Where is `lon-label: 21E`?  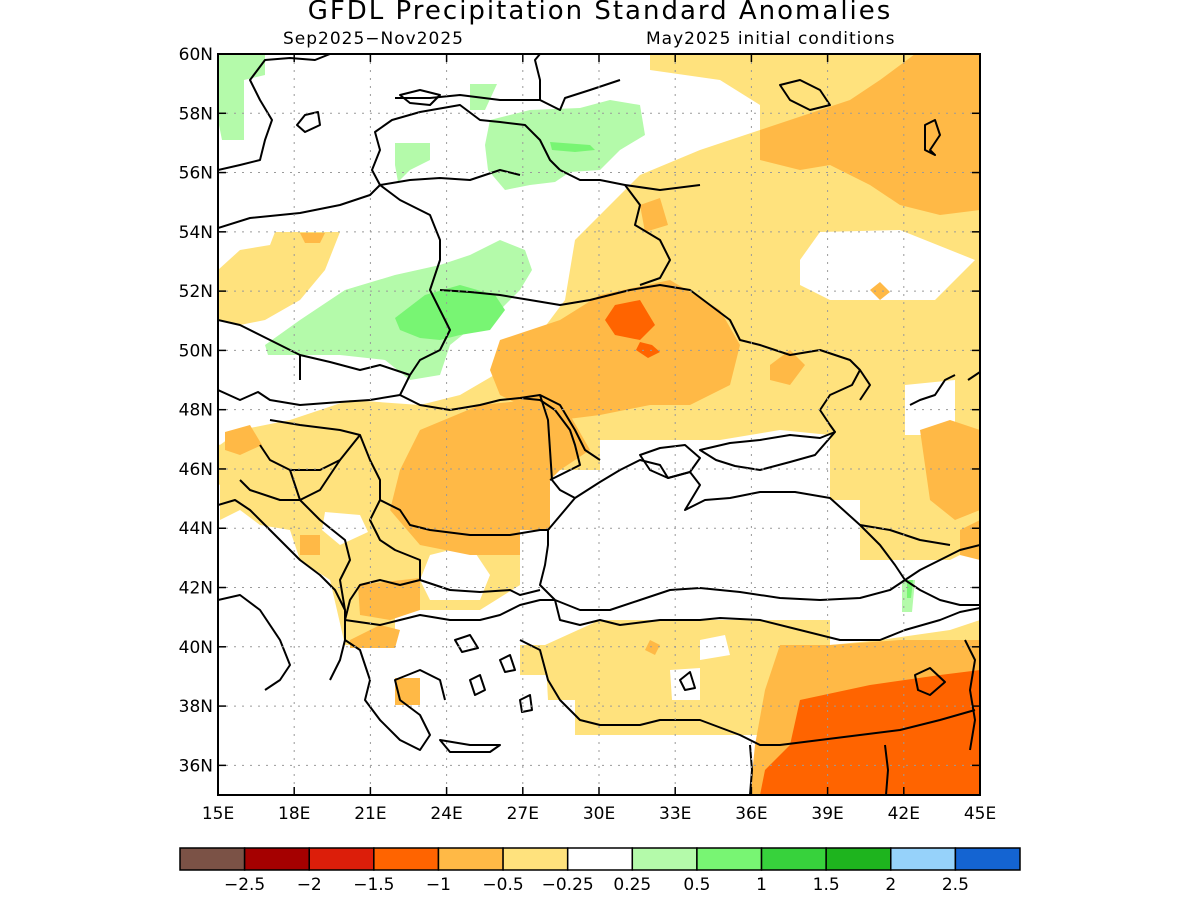
lon-label: 21E is located at coordinates (370, 814).